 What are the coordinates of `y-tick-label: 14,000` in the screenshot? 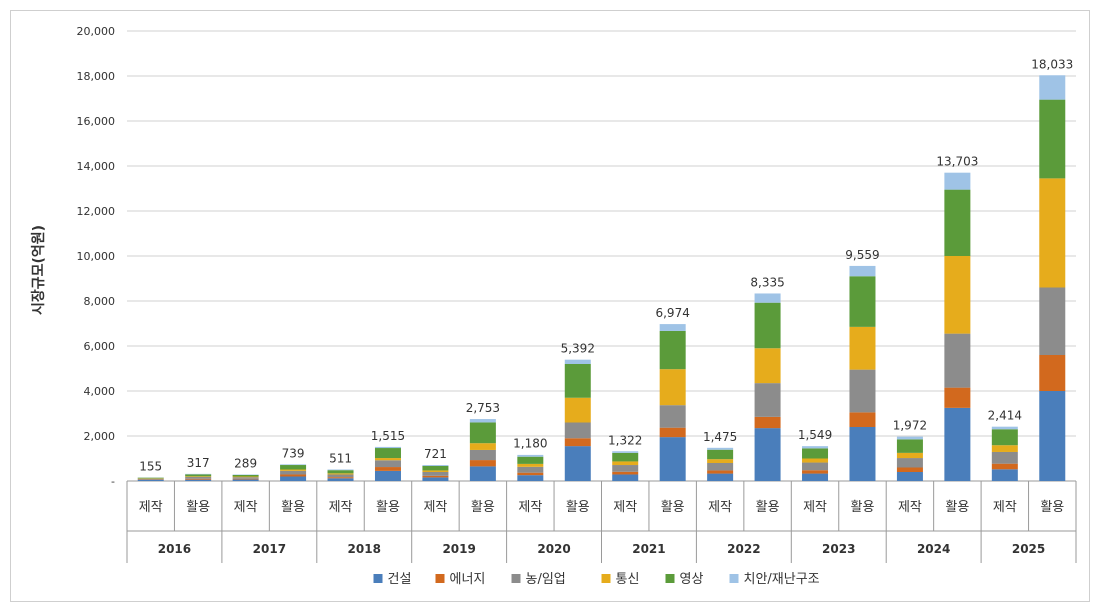 It's located at (96, 166).